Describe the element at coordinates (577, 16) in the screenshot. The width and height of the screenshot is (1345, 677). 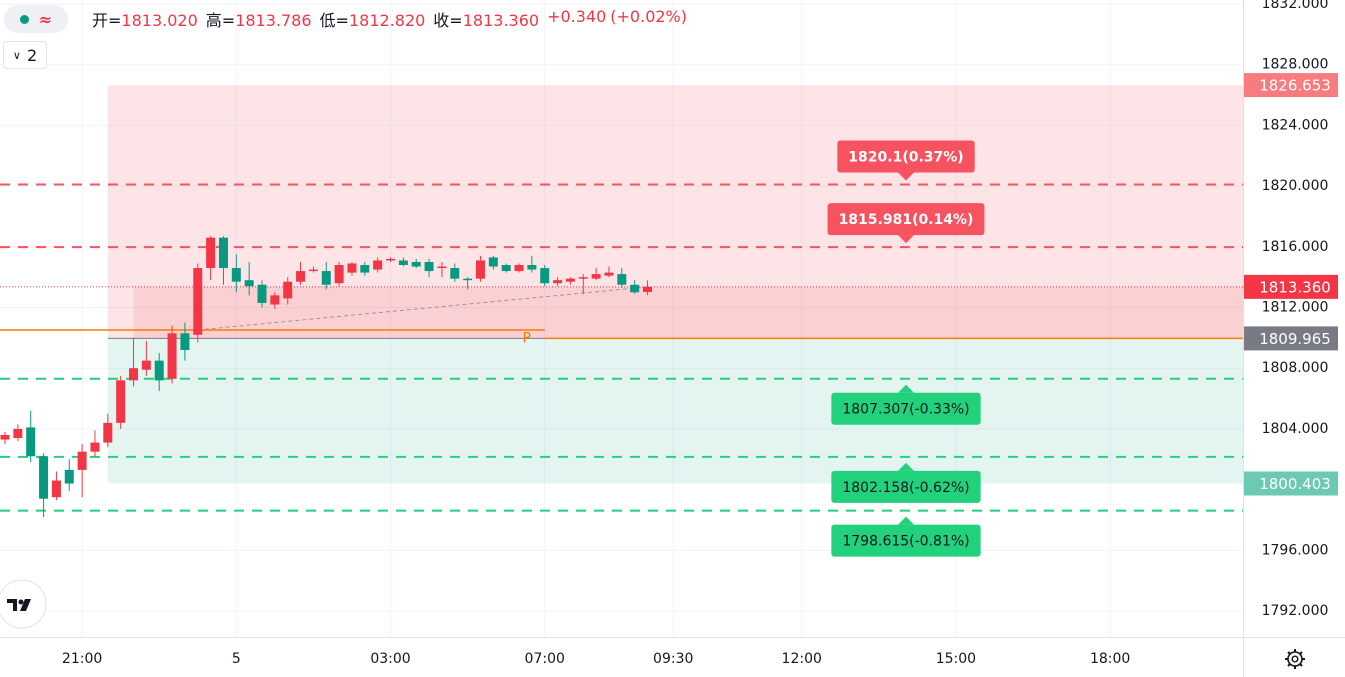
I see `change: +0.340` at that location.